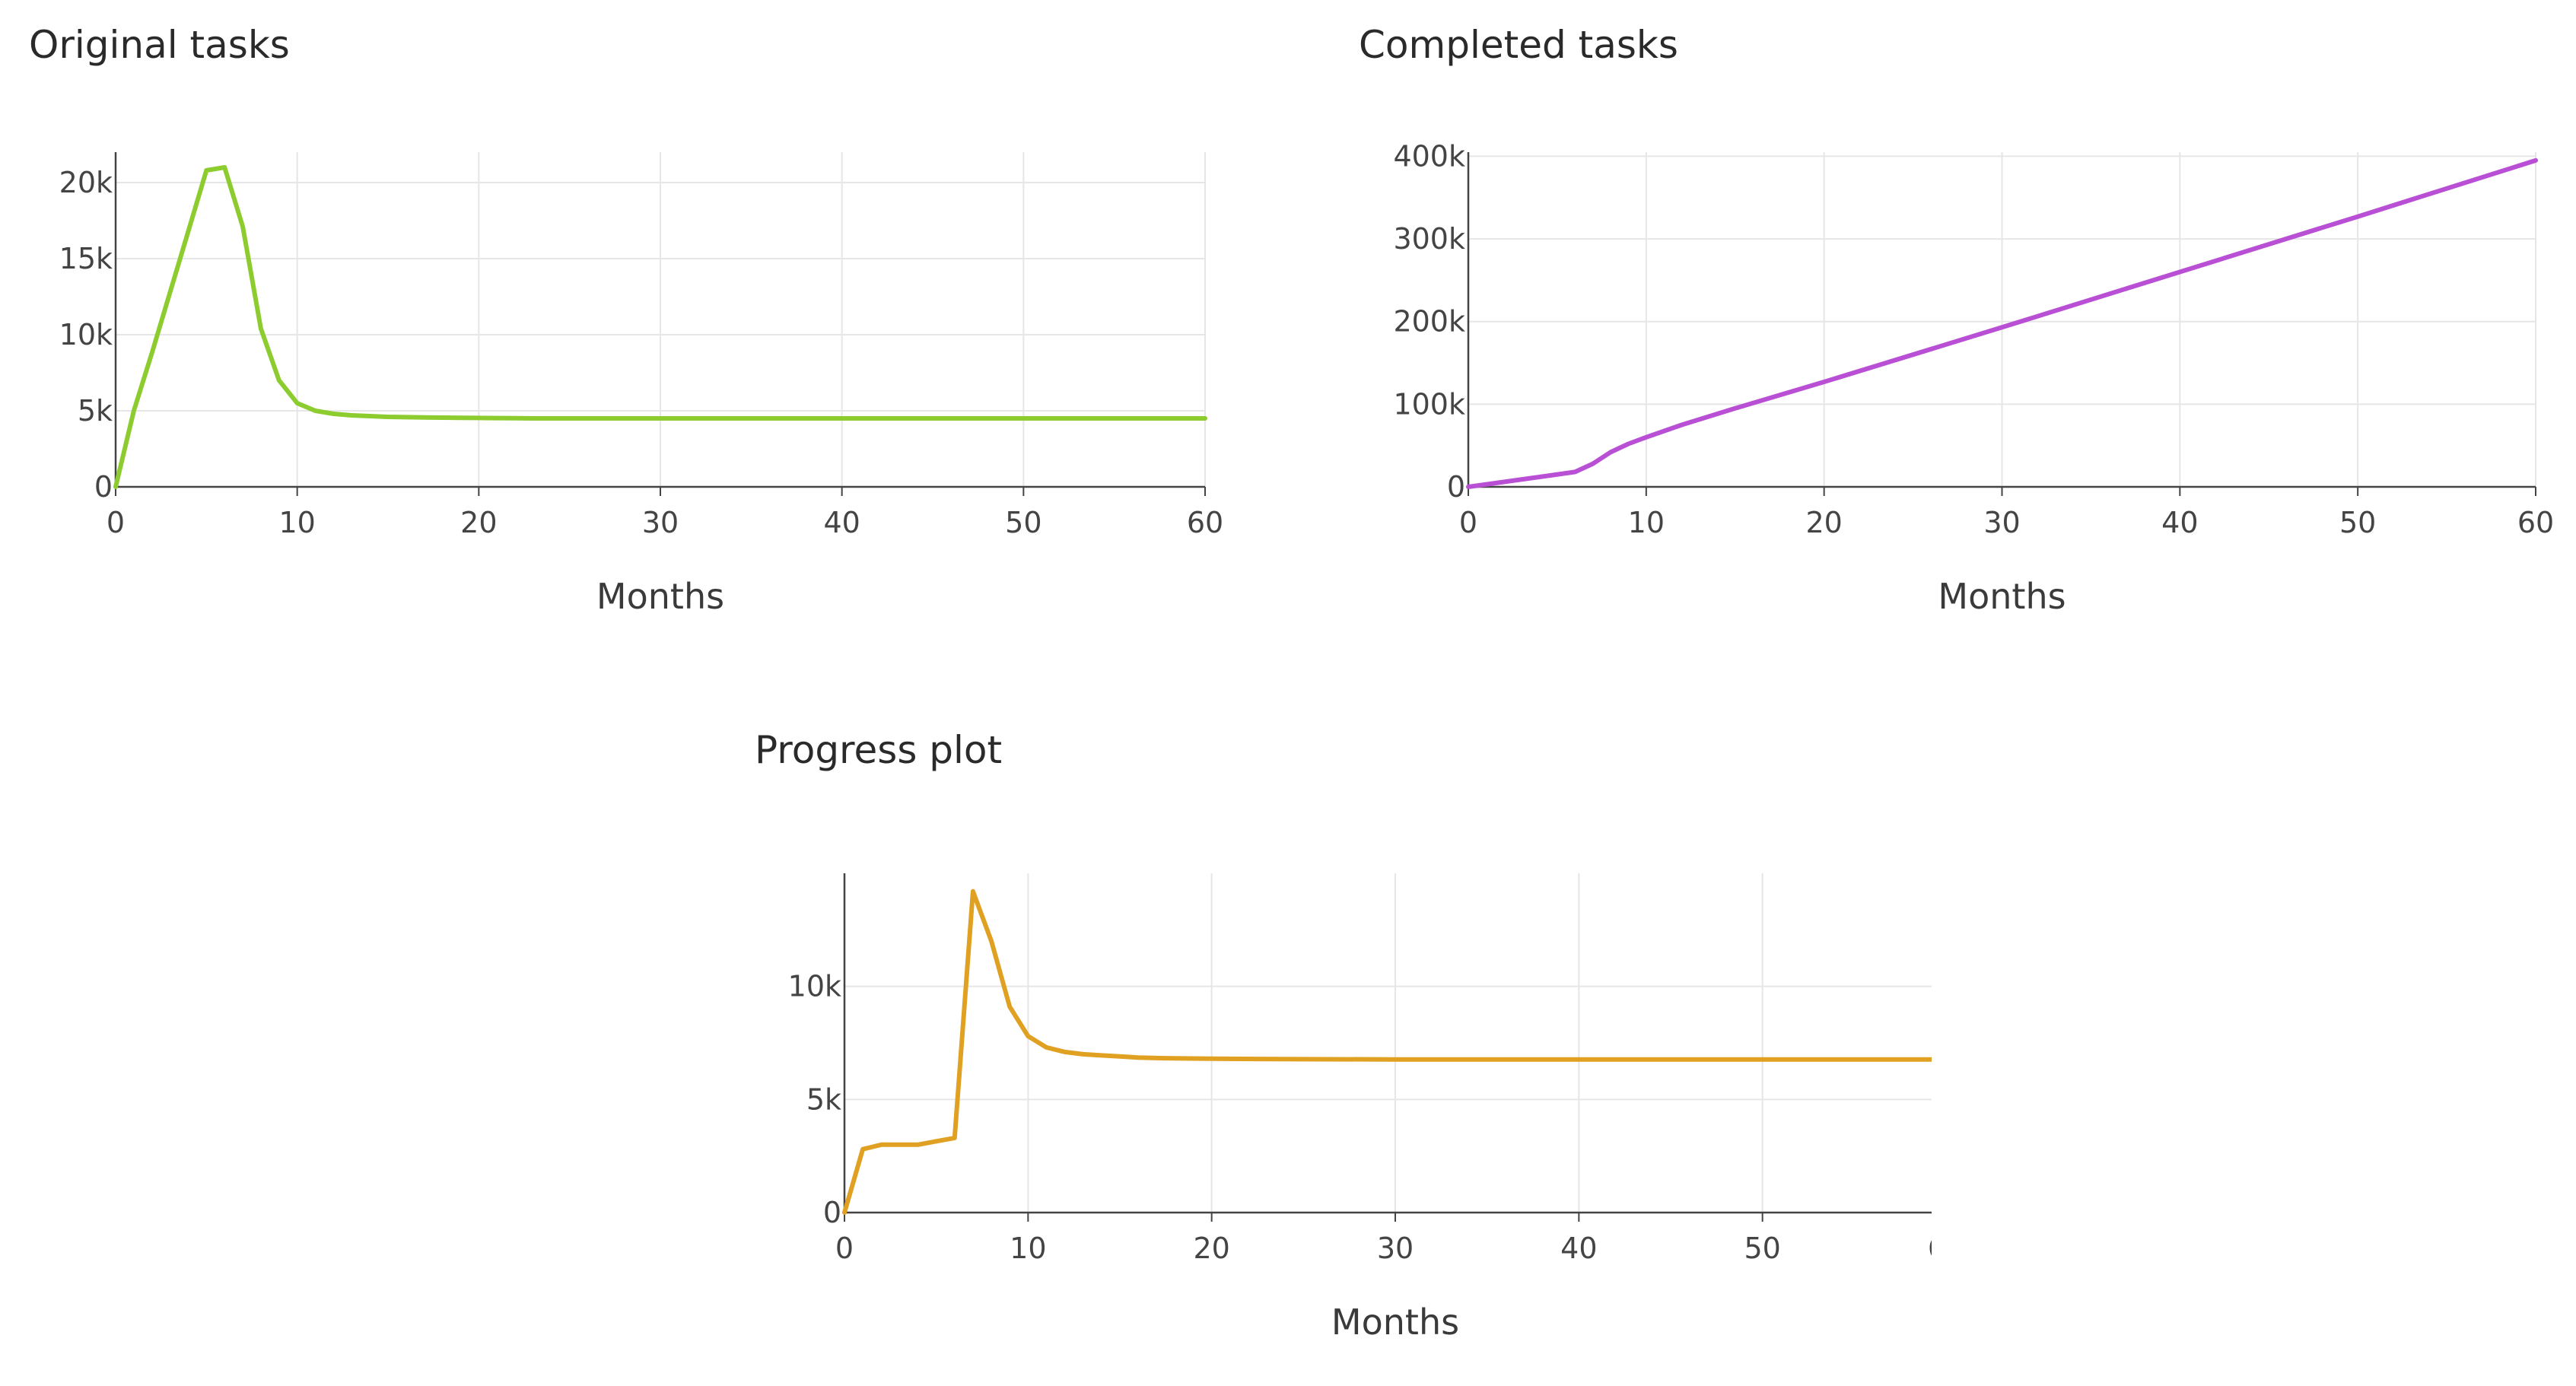  What do you see at coordinates (160, 45) in the screenshot?
I see `chart-title: Original tasks` at bounding box center [160, 45].